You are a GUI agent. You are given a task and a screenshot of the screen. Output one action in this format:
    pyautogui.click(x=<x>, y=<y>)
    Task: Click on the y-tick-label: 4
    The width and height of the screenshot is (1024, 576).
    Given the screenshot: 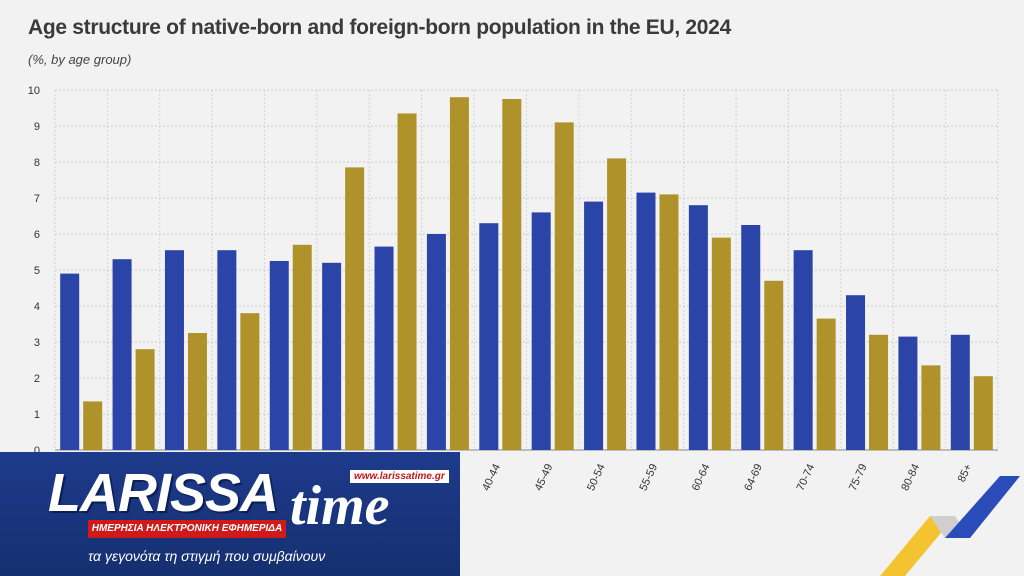 What is the action you would take?
    pyautogui.click(x=37, y=307)
    